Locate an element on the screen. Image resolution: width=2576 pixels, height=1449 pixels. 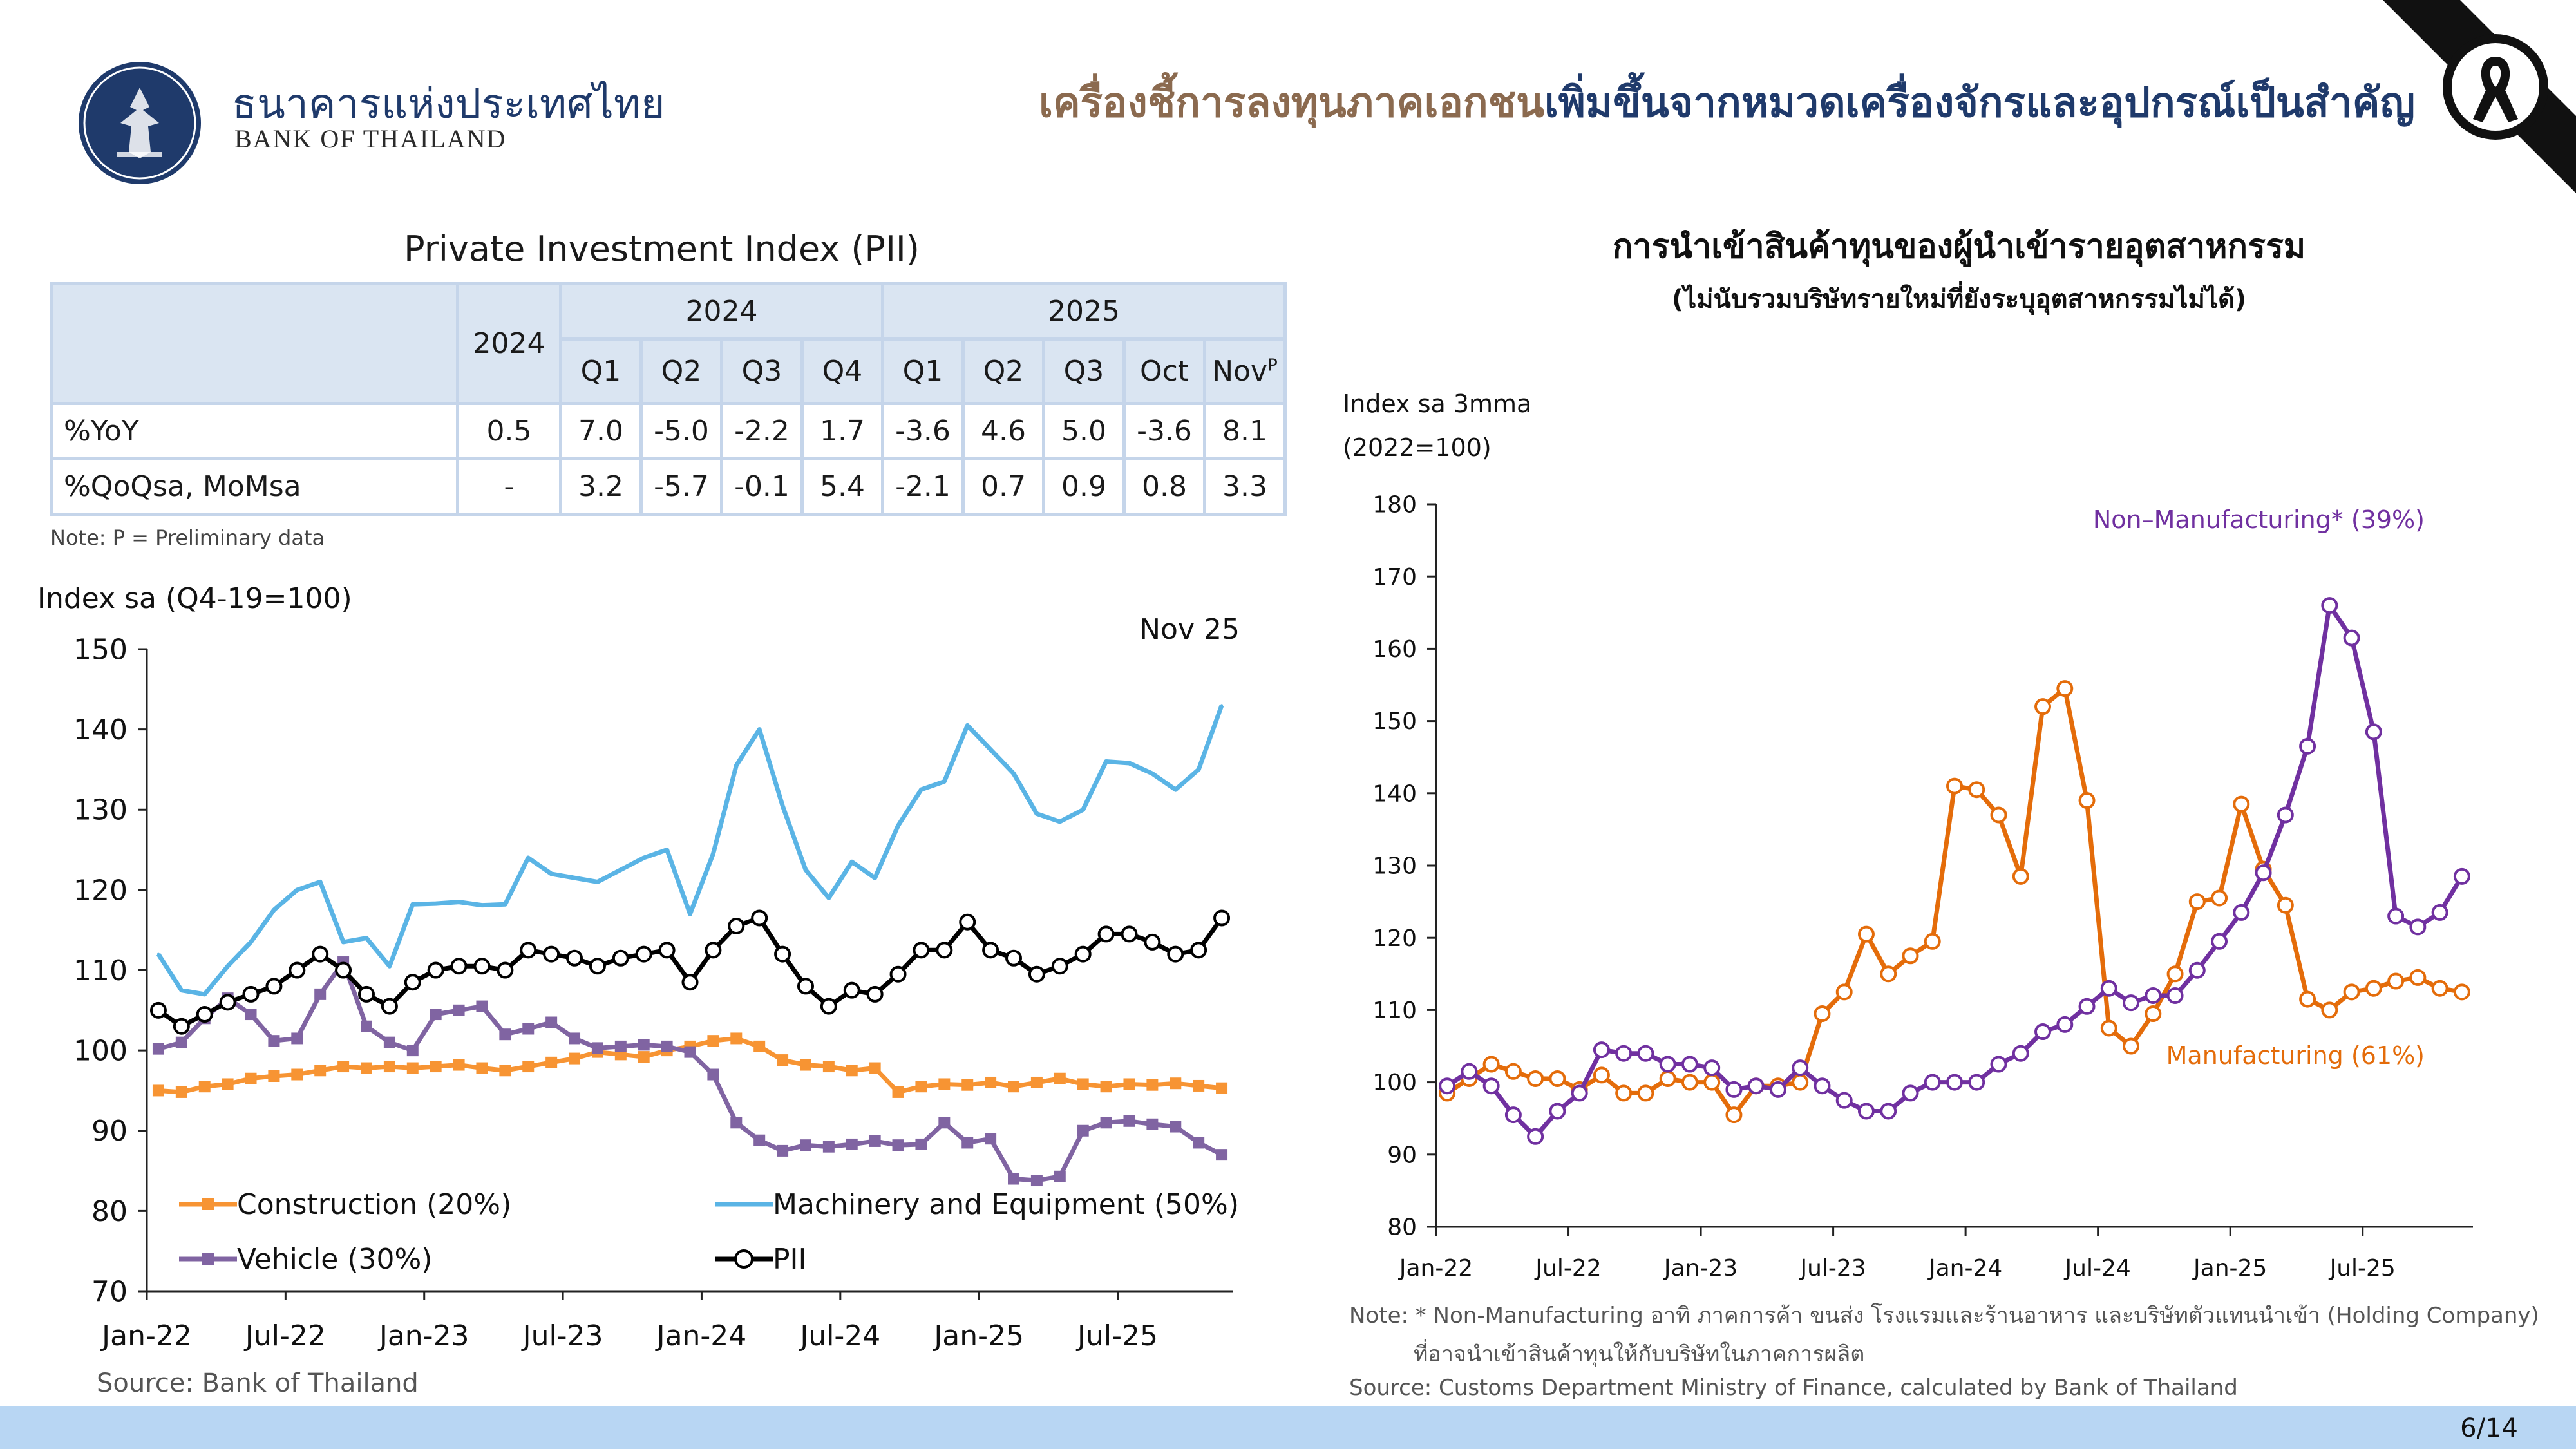
garuda-emblem-icon is located at coordinates (139, 123).